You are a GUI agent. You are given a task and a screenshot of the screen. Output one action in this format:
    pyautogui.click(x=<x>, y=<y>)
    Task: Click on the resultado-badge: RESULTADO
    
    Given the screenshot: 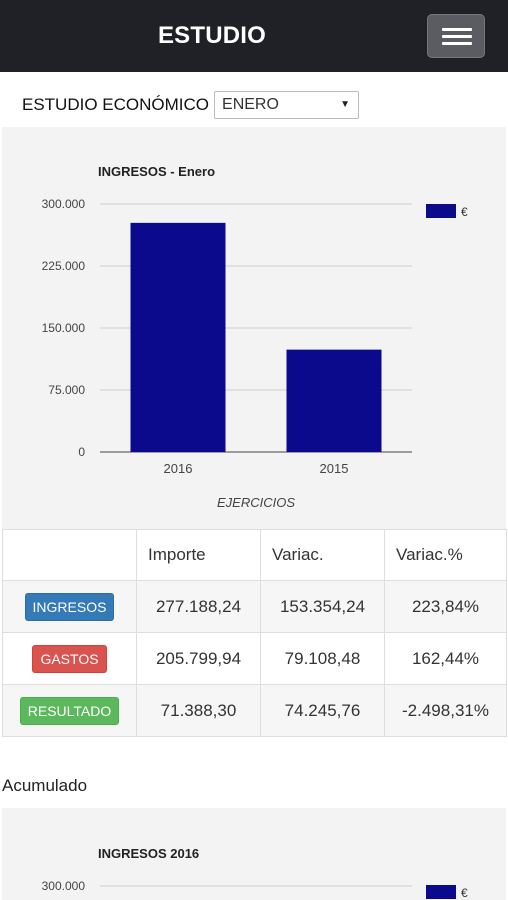 What is the action you would take?
    pyautogui.click(x=69, y=710)
    